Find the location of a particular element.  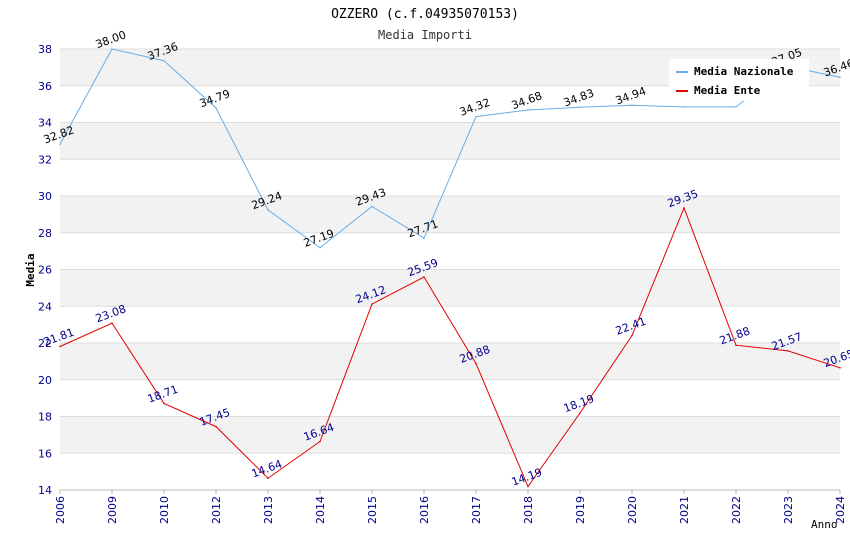

y-tick-label: 16 is located at coordinates (45, 453).